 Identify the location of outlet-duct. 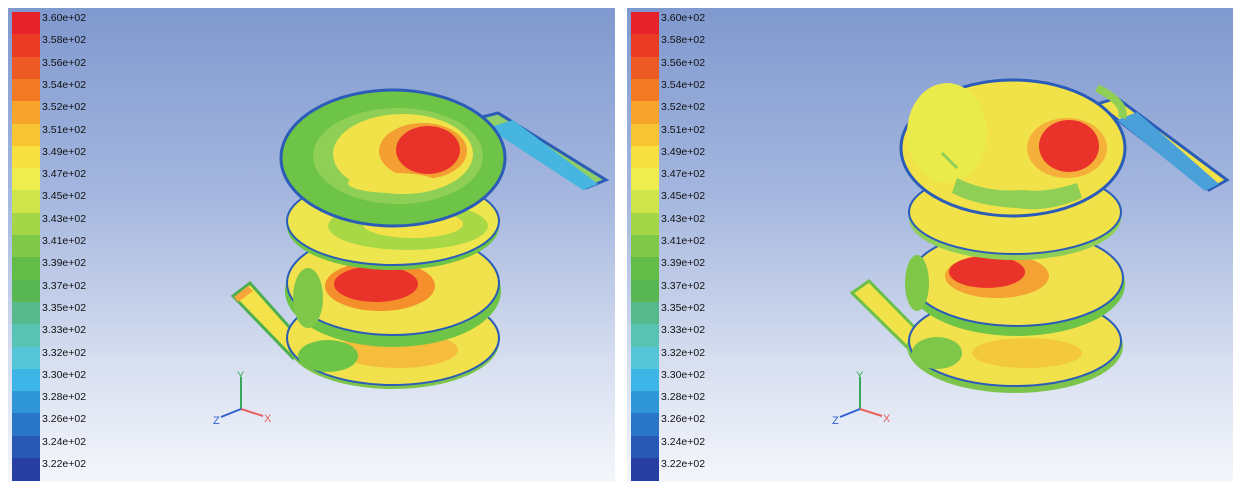
(542, 150).